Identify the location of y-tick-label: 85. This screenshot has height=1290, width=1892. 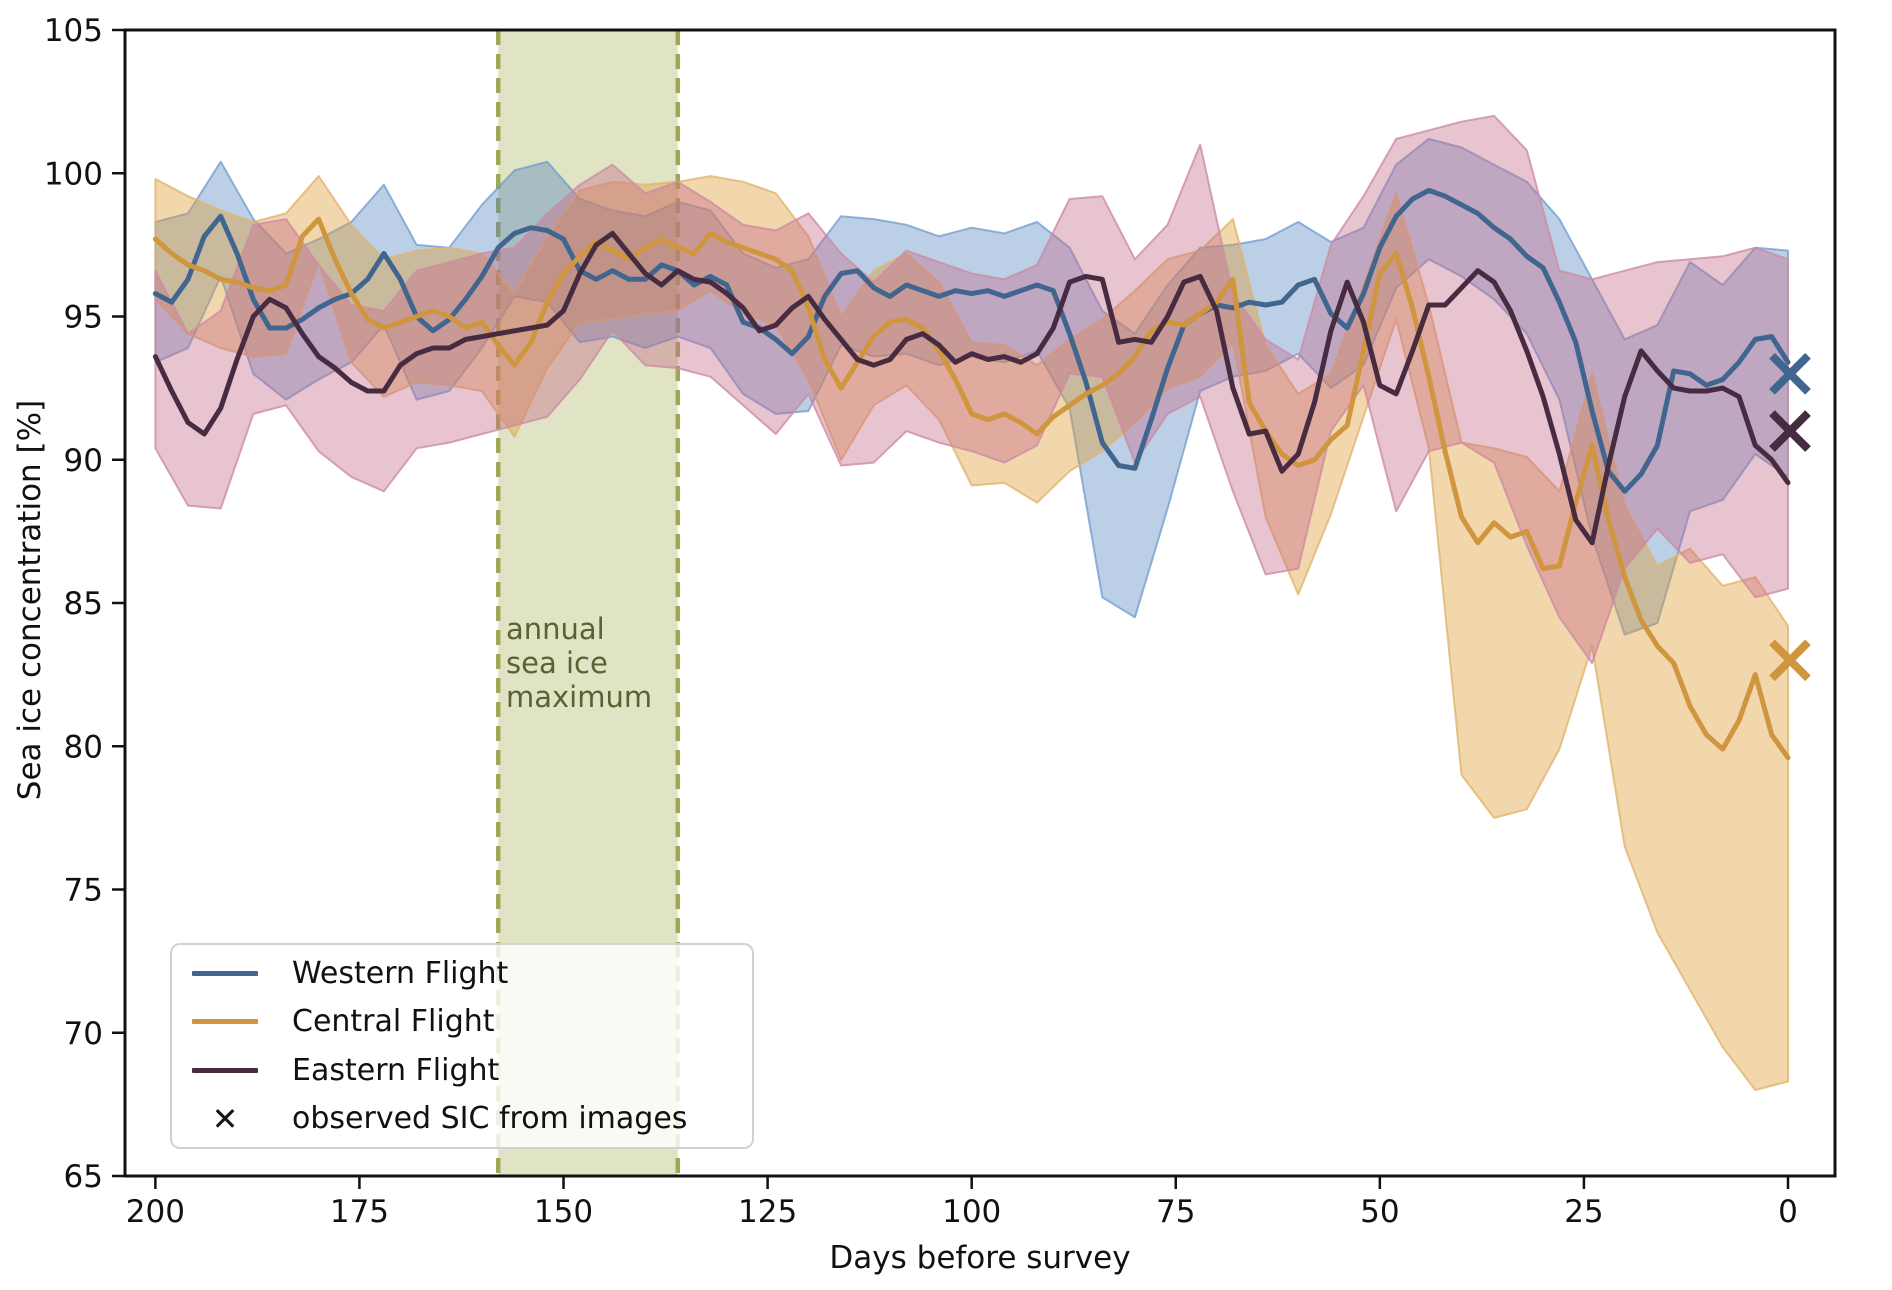
(83, 604).